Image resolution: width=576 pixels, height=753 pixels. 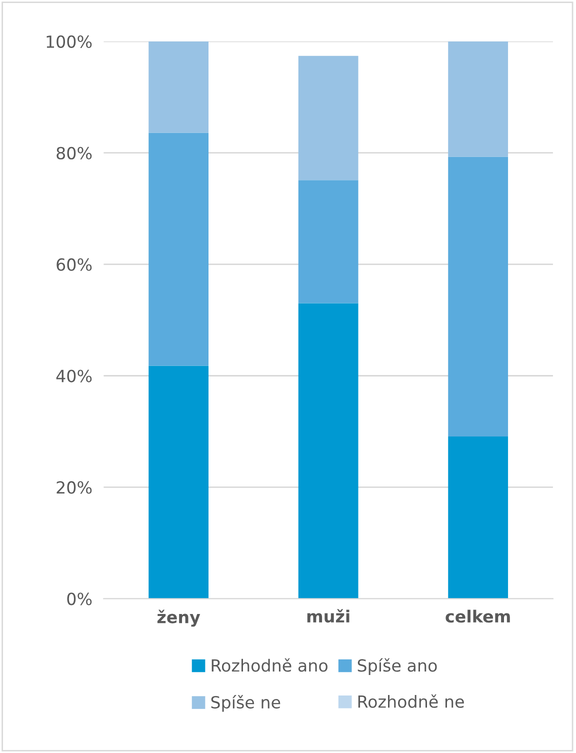 I want to click on y-tick-label: 40%, so click(x=74, y=376).